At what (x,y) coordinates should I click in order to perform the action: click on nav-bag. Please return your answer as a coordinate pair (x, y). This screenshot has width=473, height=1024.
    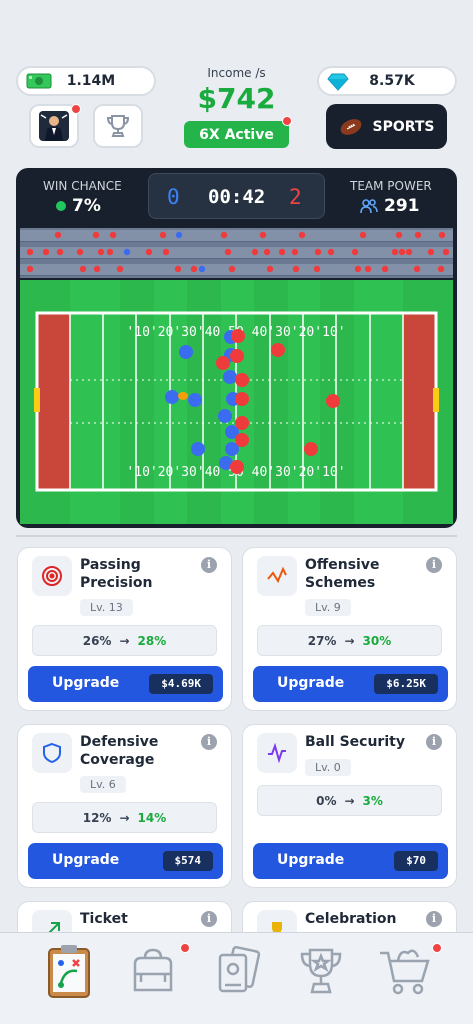
    Looking at the image, I should click on (156, 971).